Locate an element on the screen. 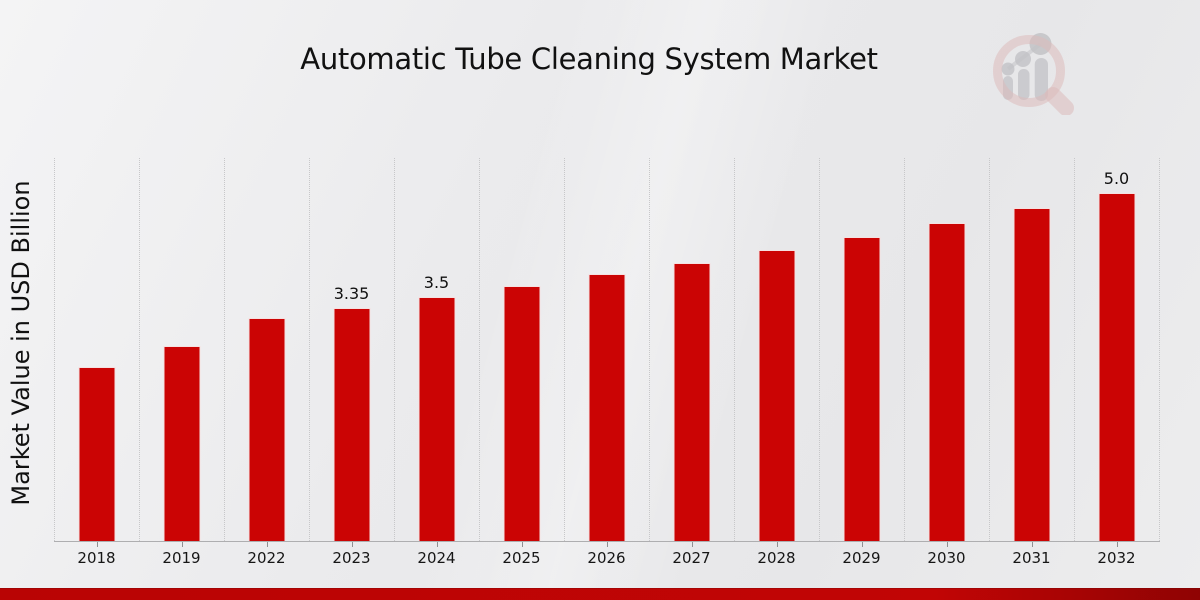 The width and height of the screenshot is (1200, 600). x-axis-tick-label: 2019 is located at coordinates (181, 558).